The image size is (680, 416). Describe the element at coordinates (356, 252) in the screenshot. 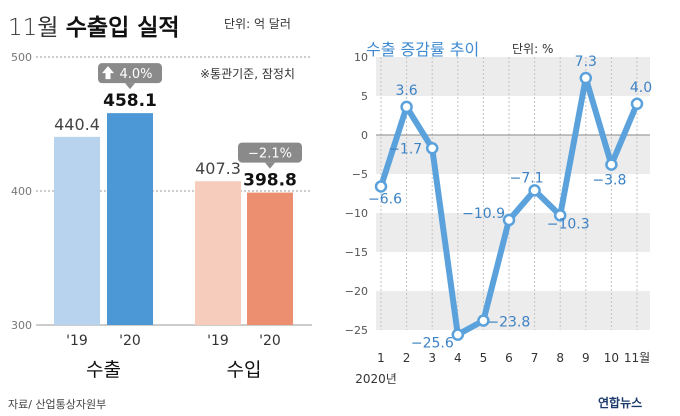

I see `y-tick-label: −15` at that location.